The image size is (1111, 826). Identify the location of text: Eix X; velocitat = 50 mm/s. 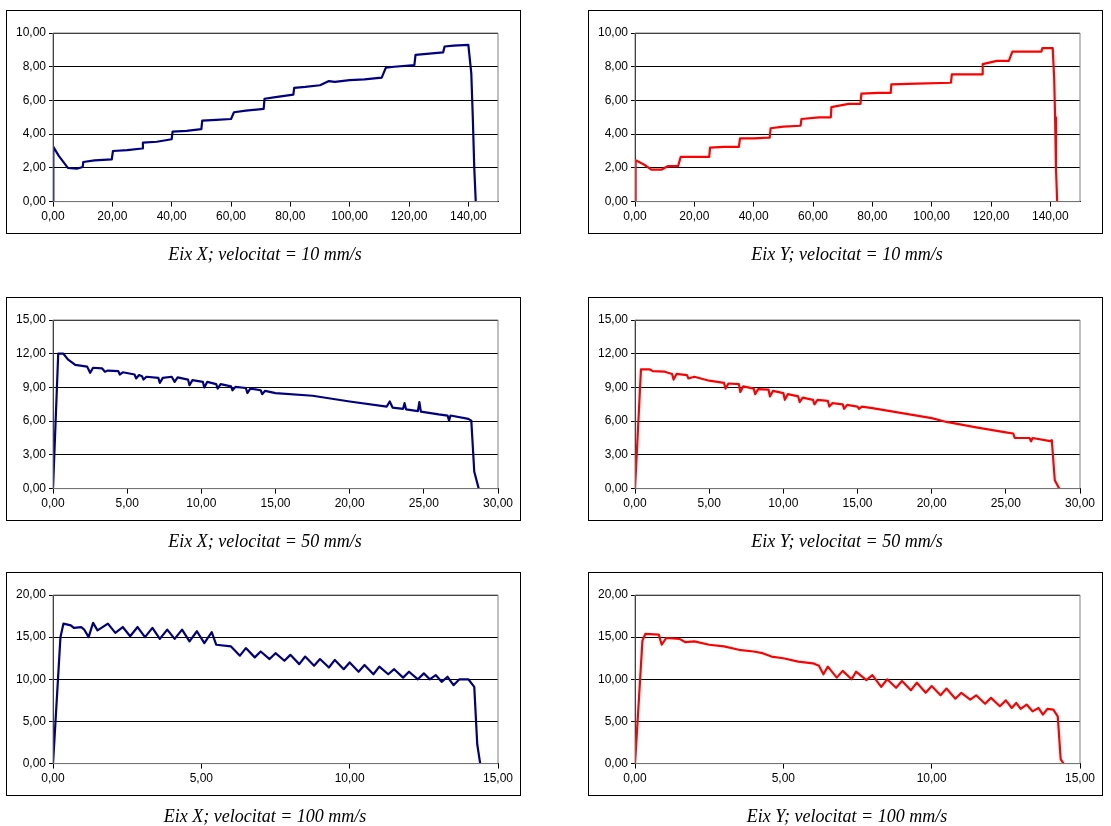
(265, 541).